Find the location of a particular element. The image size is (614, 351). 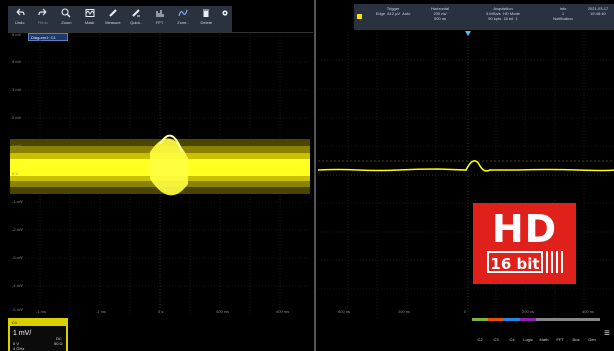

trash-icon is located at coordinates (206, 13).